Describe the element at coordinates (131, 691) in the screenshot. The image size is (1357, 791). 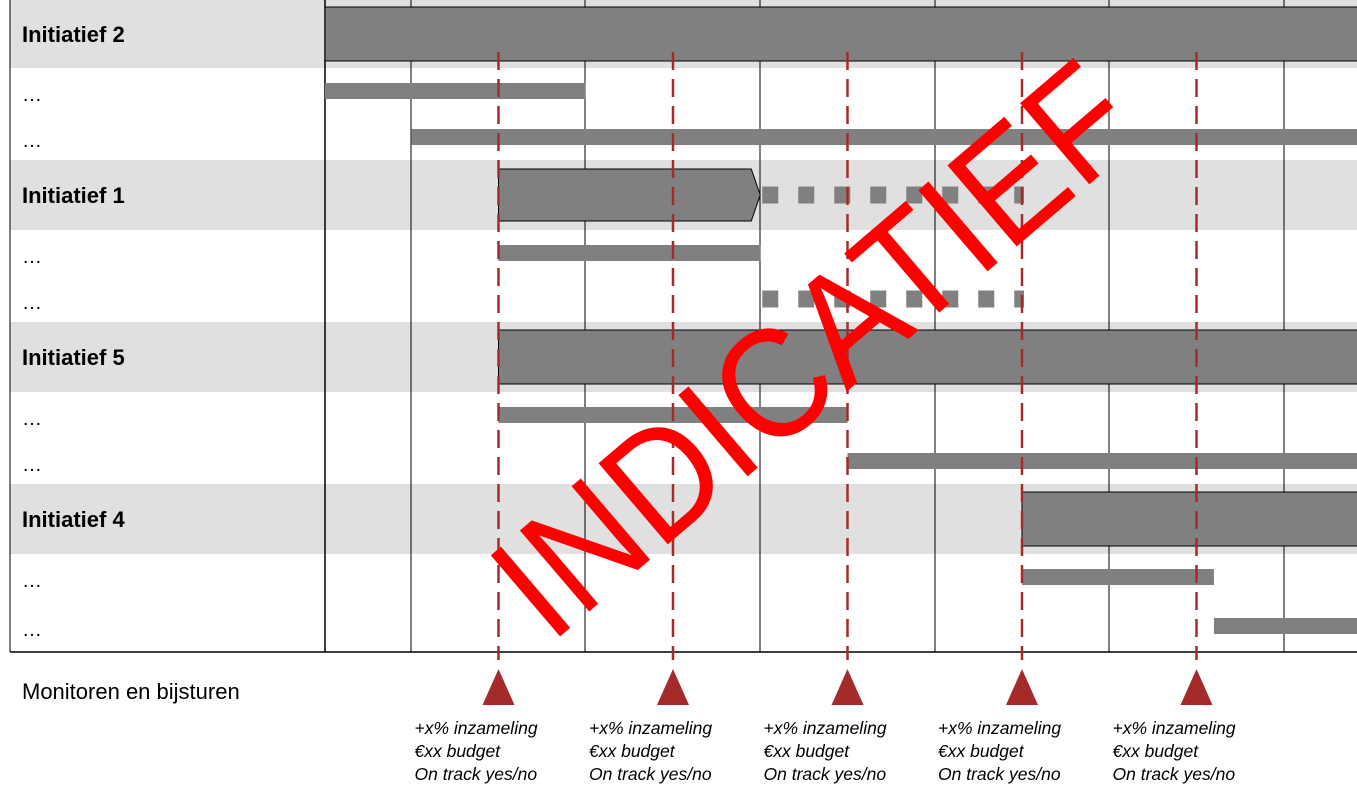
I see `monitor-label: Monitoren en bijsturen` at that location.